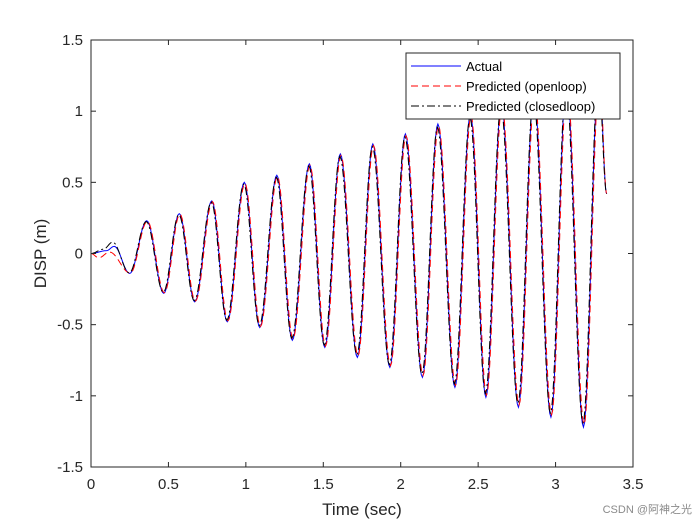  What do you see at coordinates (362, 509) in the screenshot?
I see `x-axis-label: Time (sec)` at bounding box center [362, 509].